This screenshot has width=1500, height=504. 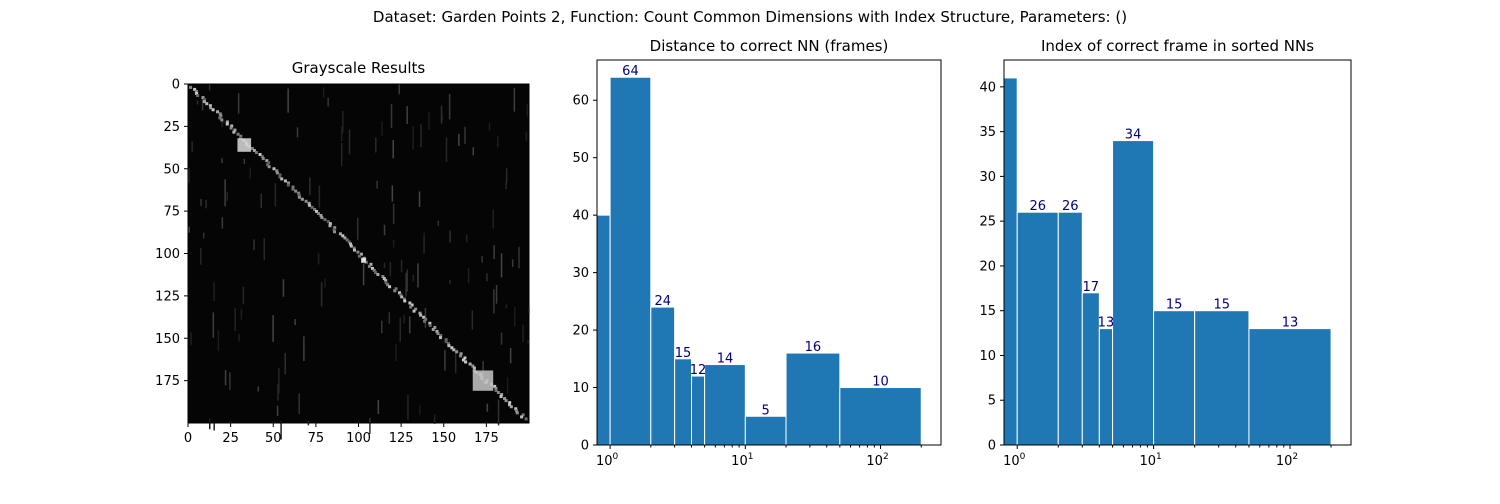 I want to click on heatmap-x-tick-label: 150, so click(x=443, y=438).